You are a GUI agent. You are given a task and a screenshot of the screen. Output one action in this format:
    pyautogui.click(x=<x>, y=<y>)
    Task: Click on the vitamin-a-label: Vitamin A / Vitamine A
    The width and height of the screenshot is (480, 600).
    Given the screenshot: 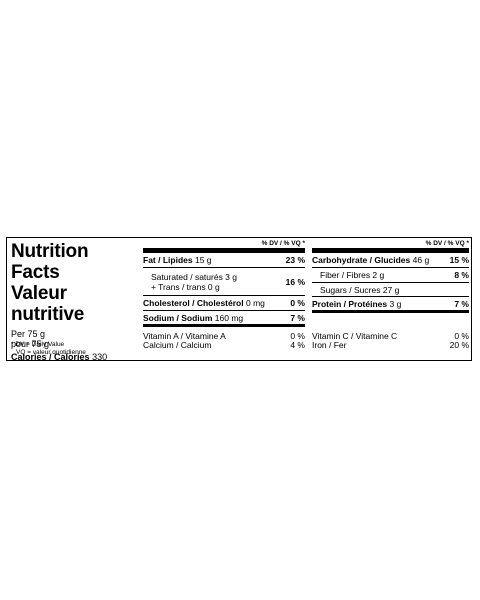 What is the action you would take?
    pyautogui.click(x=184, y=336)
    